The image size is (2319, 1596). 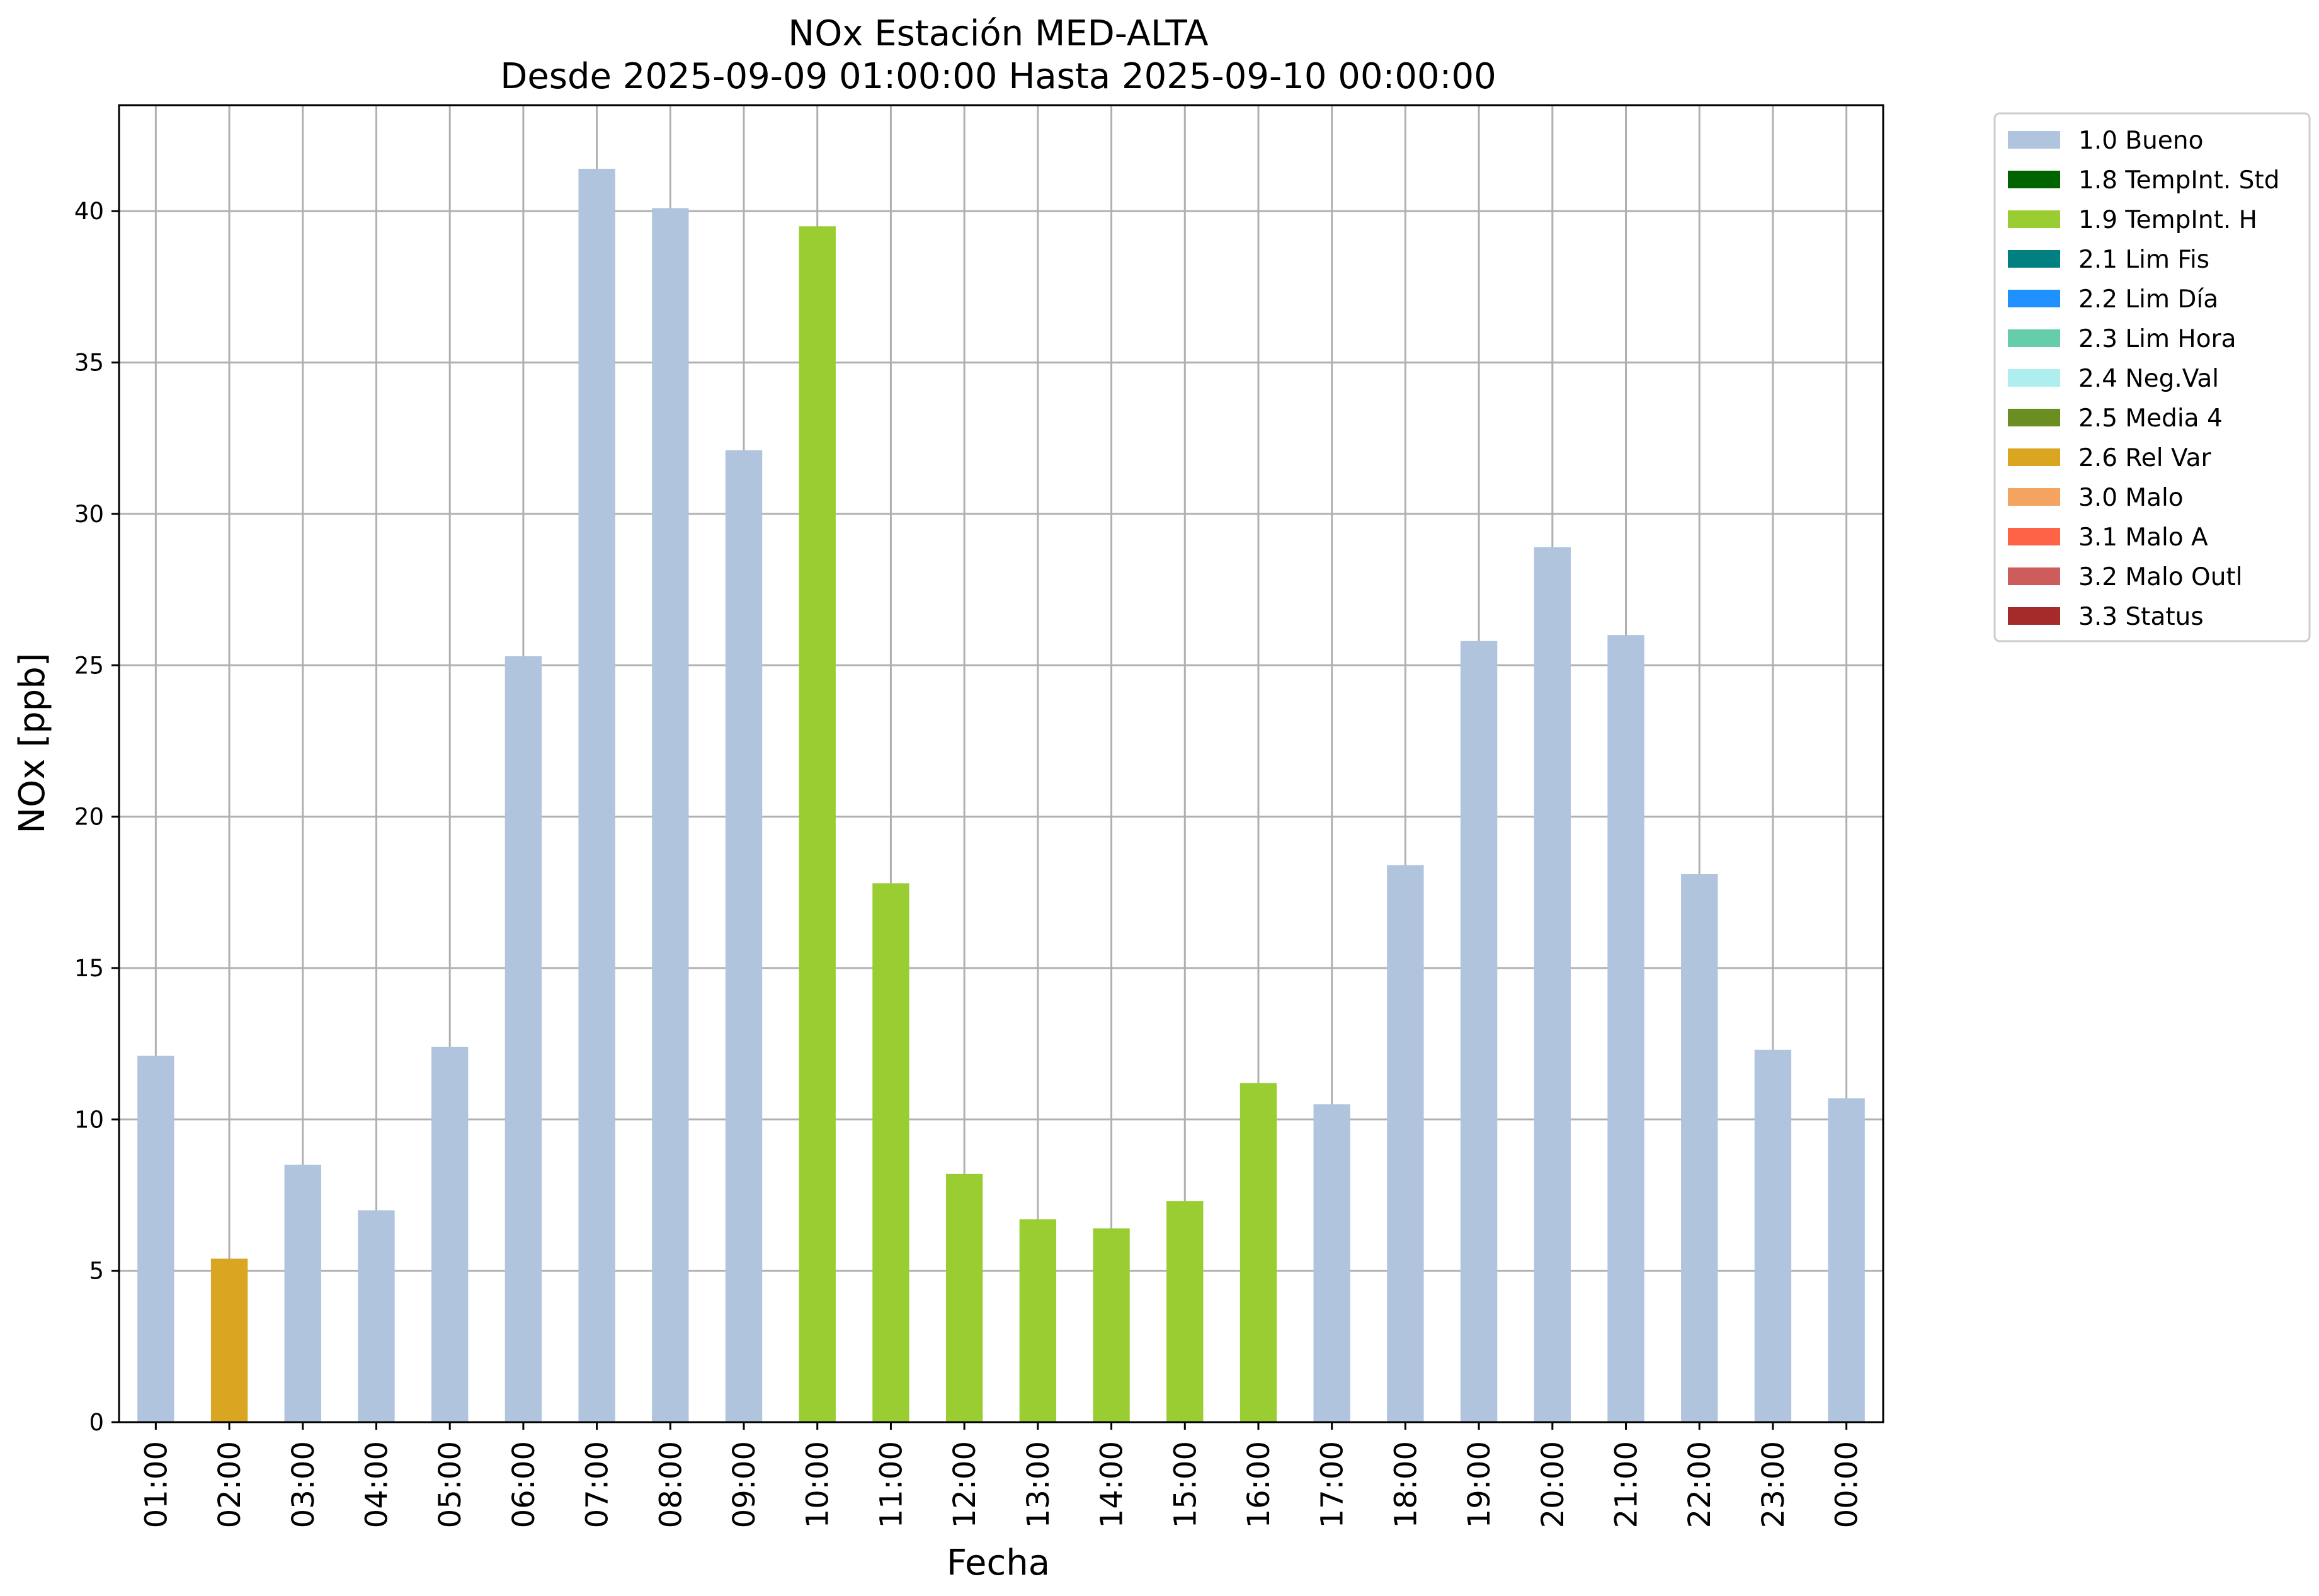 What do you see at coordinates (1625, 1028) in the screenshot?
I see `bar-21:00` at bounding box center [1625, 1028].